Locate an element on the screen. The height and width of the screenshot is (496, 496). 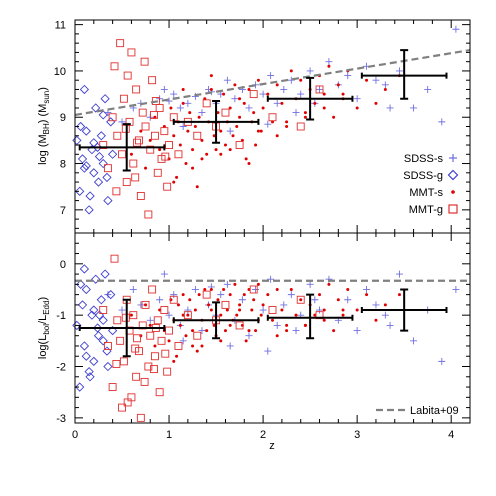
legend-marker-mmt-g is located at coordinates (453, 209).